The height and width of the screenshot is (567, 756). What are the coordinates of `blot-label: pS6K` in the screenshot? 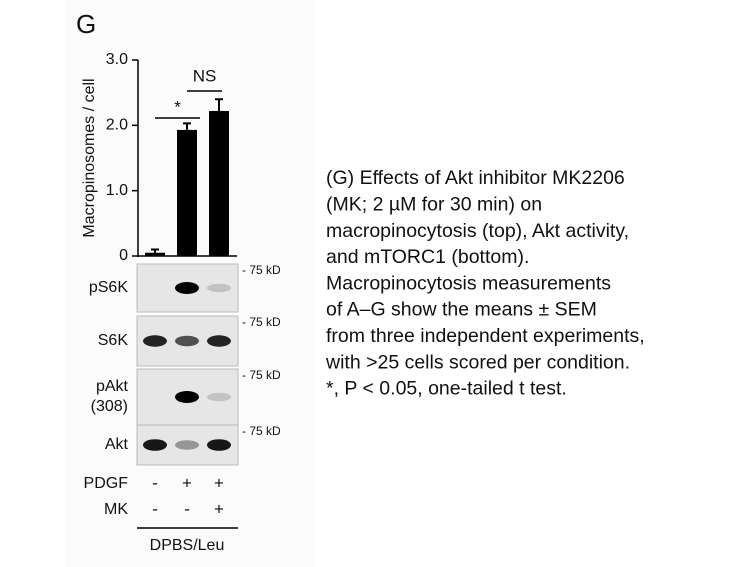 It's located at (108, 287).